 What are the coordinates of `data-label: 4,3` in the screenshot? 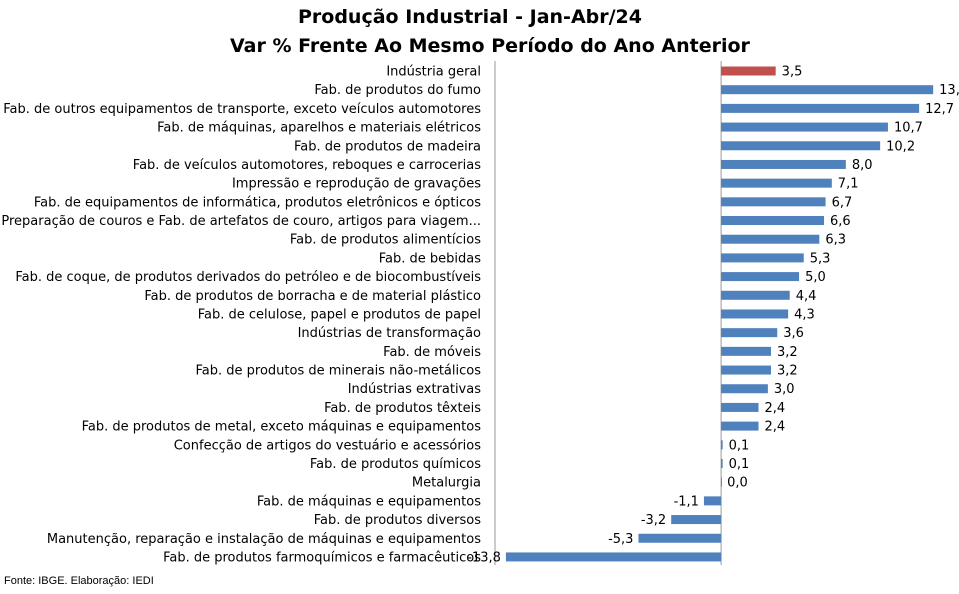 It's located at (804, 314).